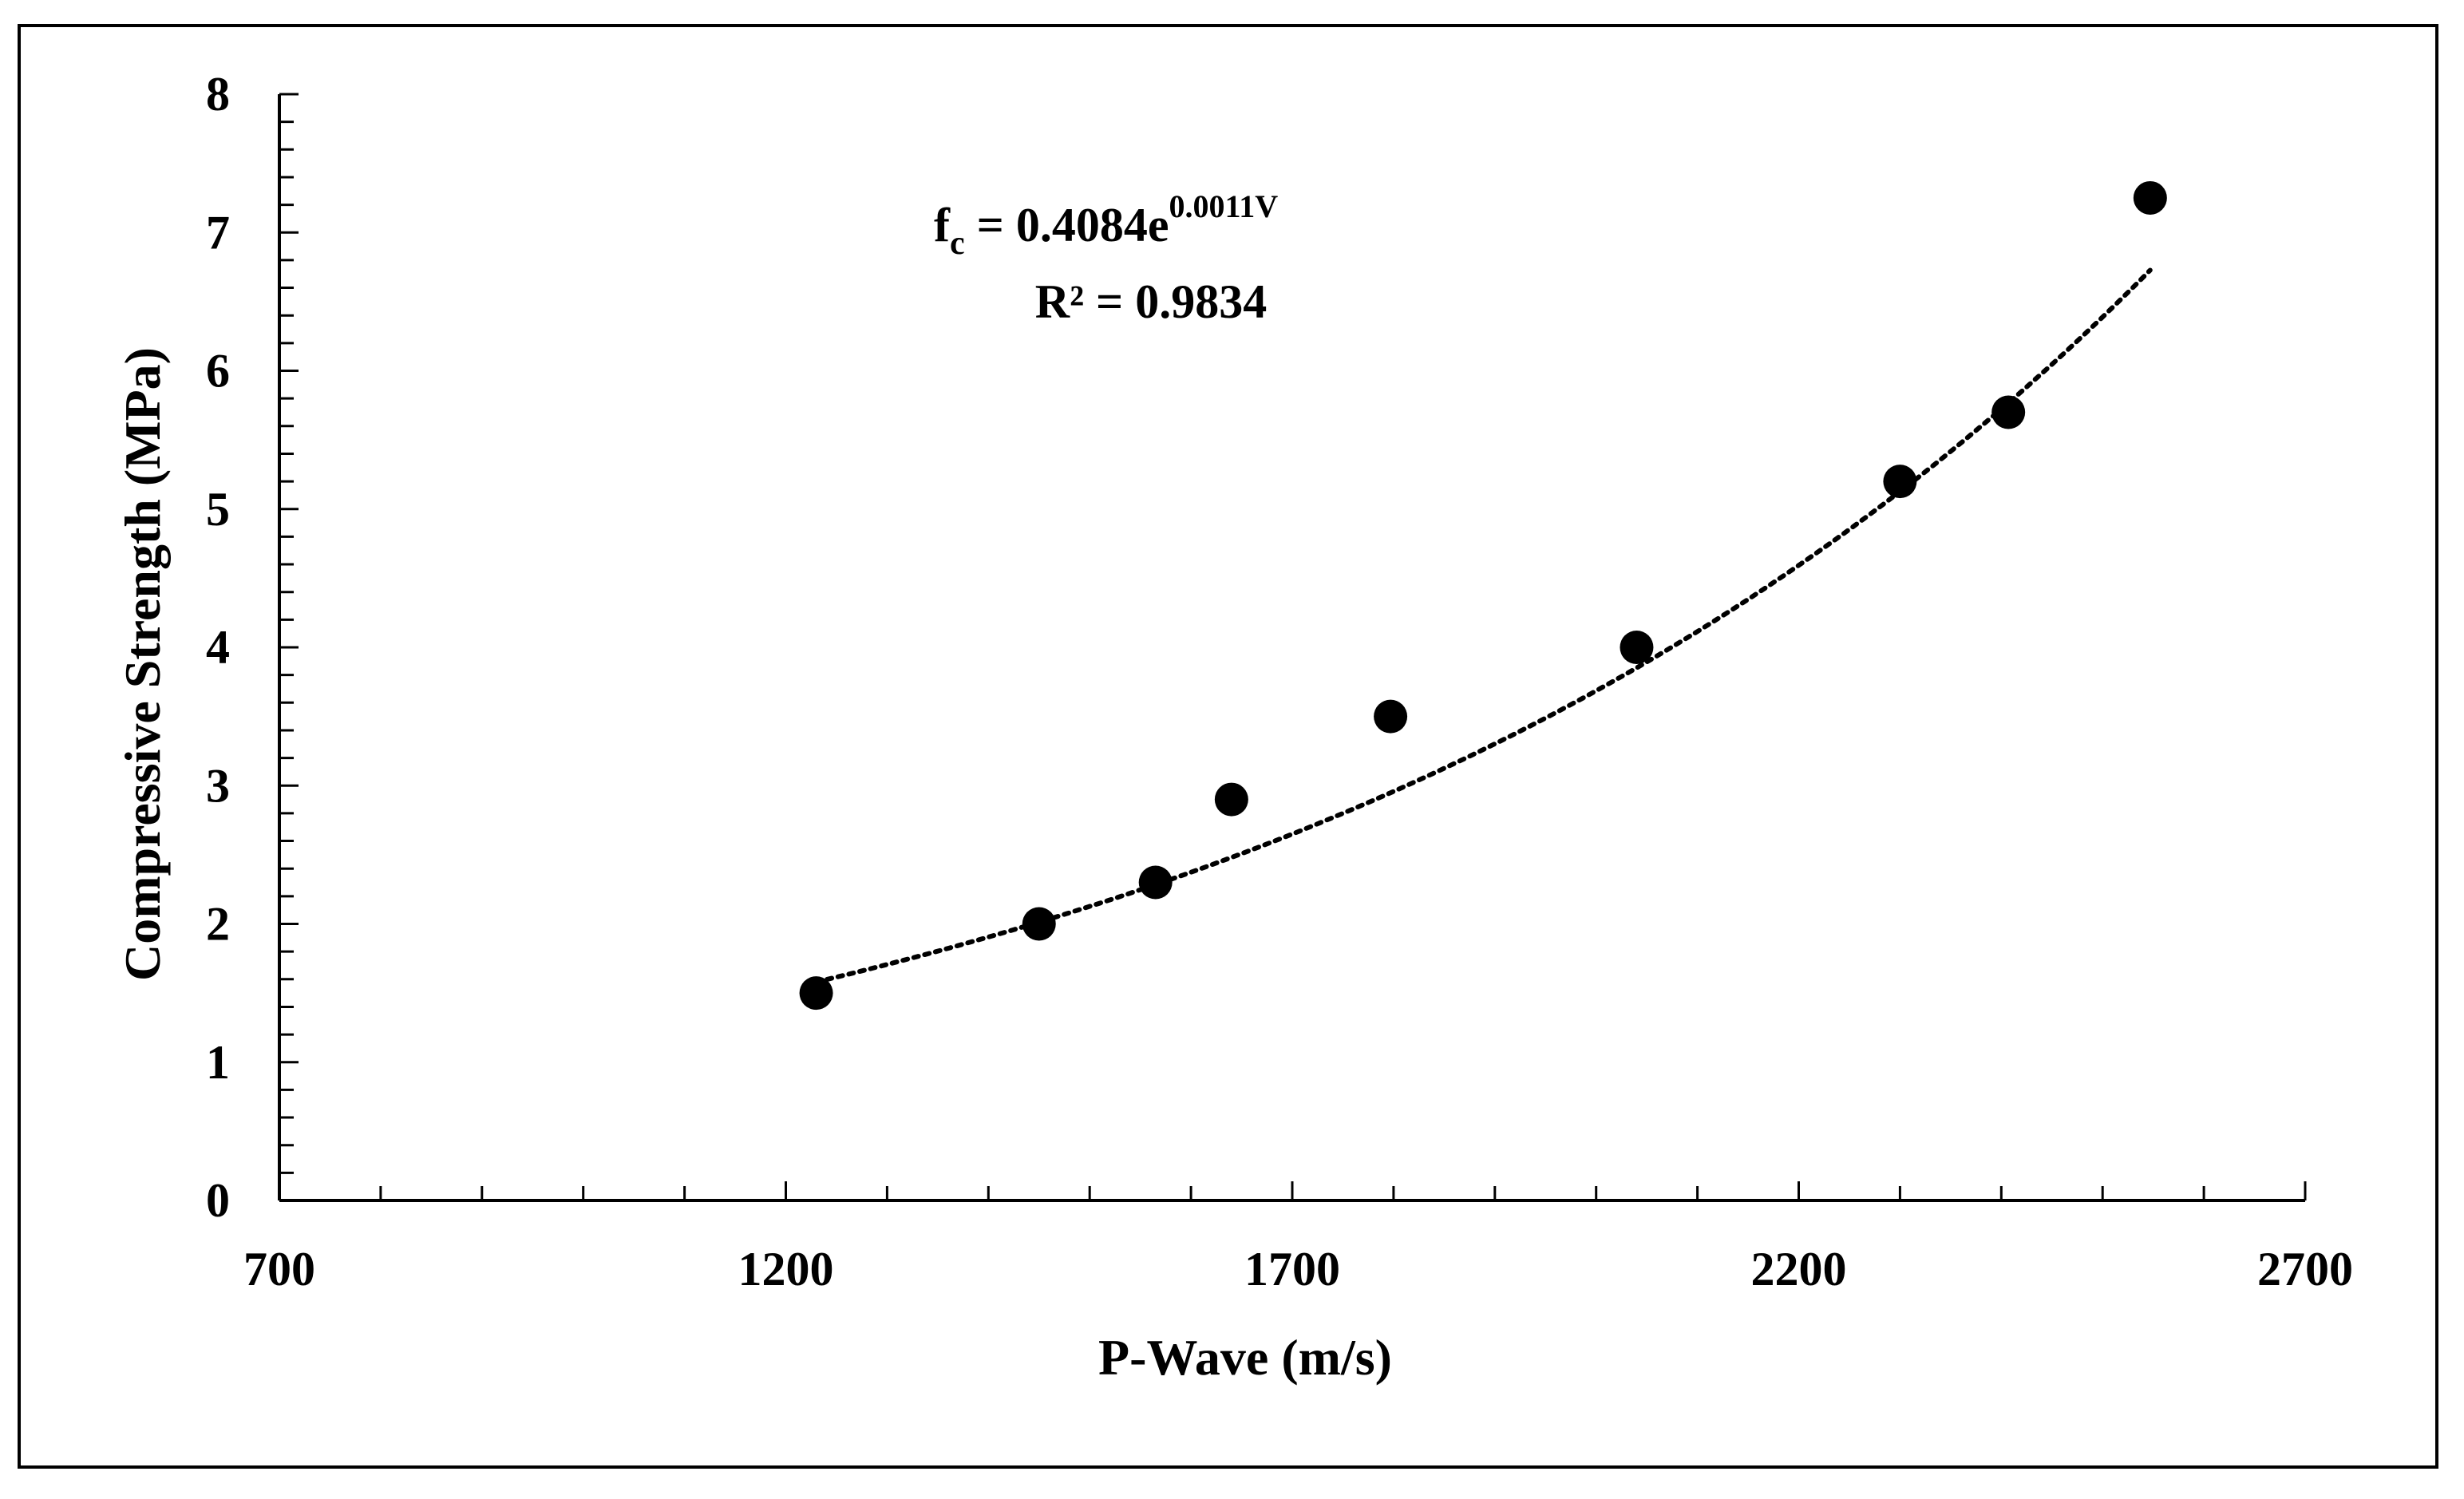 This screenshot has width=2464, height=1499. What do you see at coordinates (943, 225) in the screenshot?
I see `equation-base: f` at bounding box center [943, 225].